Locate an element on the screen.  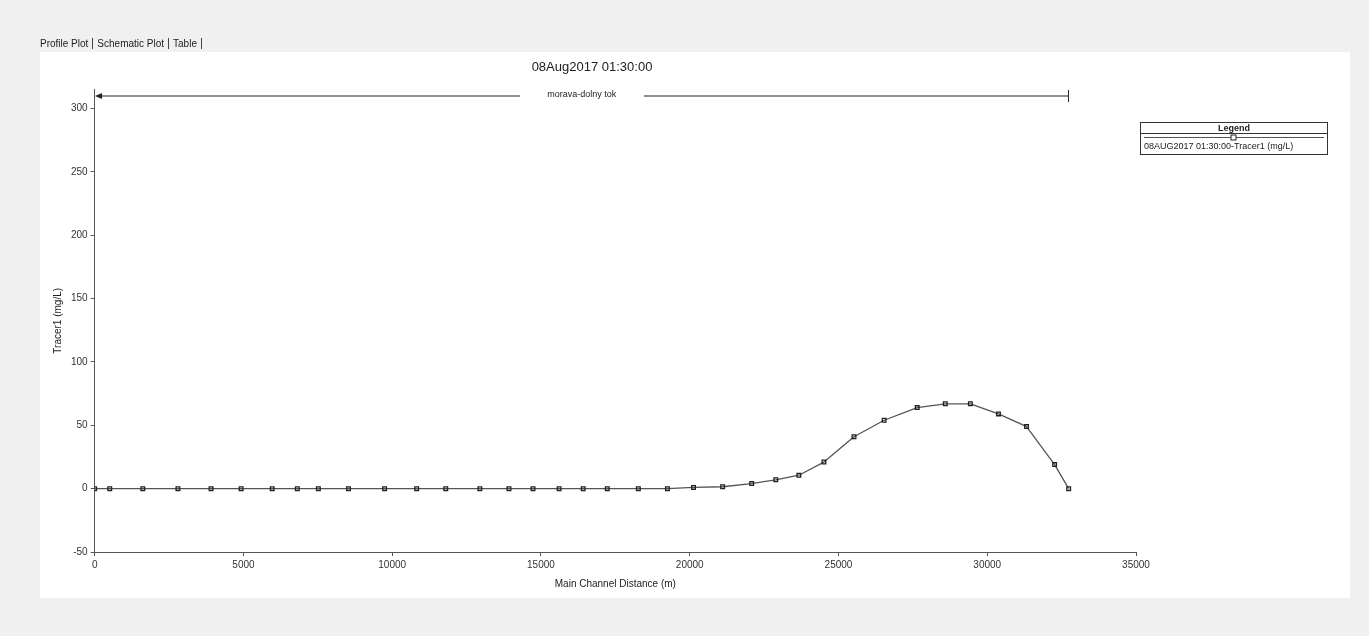
x-tick-label: 15000 is located at coordinates (541, 564).